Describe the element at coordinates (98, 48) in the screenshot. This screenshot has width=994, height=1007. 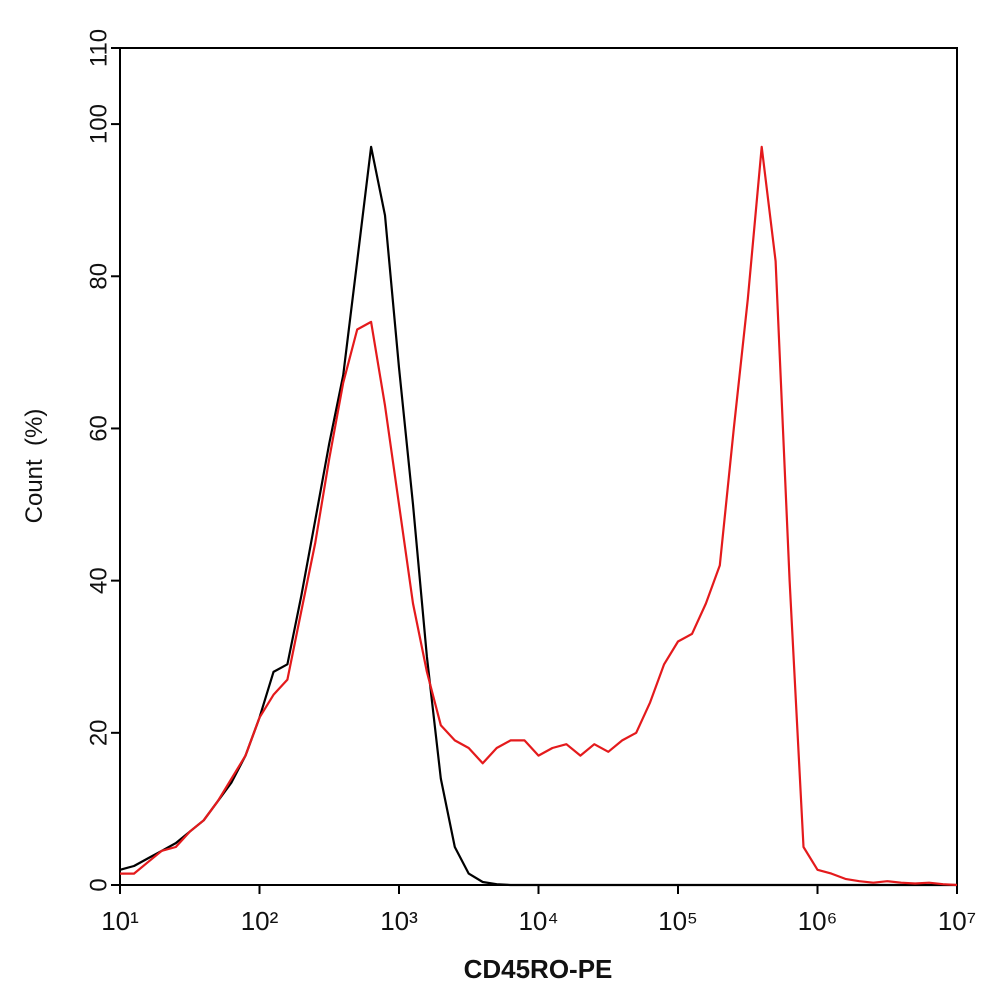
I see `y-tick-label: 110` at that location.